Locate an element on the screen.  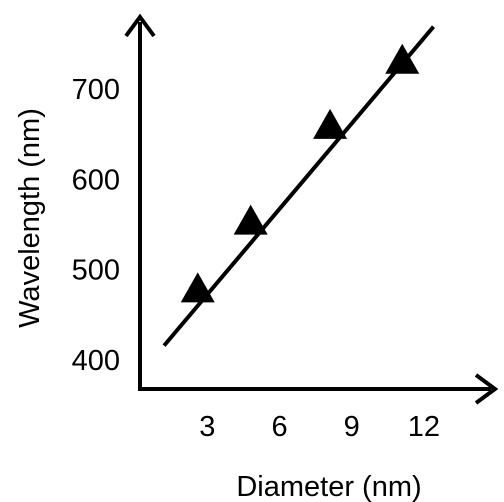
y-axis-title: Wavelength (nm) is located at coordinates (30, 218).